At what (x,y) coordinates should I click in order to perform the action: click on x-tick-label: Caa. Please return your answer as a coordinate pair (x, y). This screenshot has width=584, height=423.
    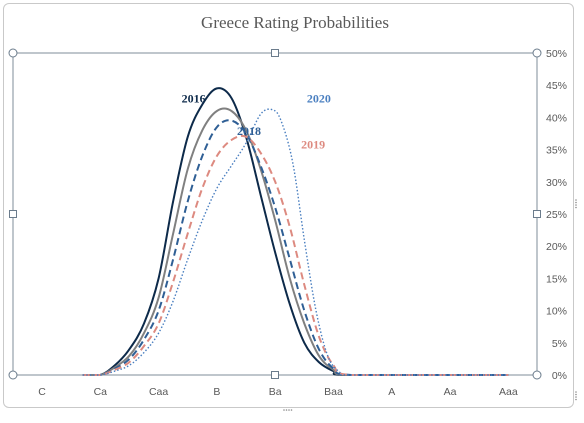
    Looking at the image, I should click on (158, 392).